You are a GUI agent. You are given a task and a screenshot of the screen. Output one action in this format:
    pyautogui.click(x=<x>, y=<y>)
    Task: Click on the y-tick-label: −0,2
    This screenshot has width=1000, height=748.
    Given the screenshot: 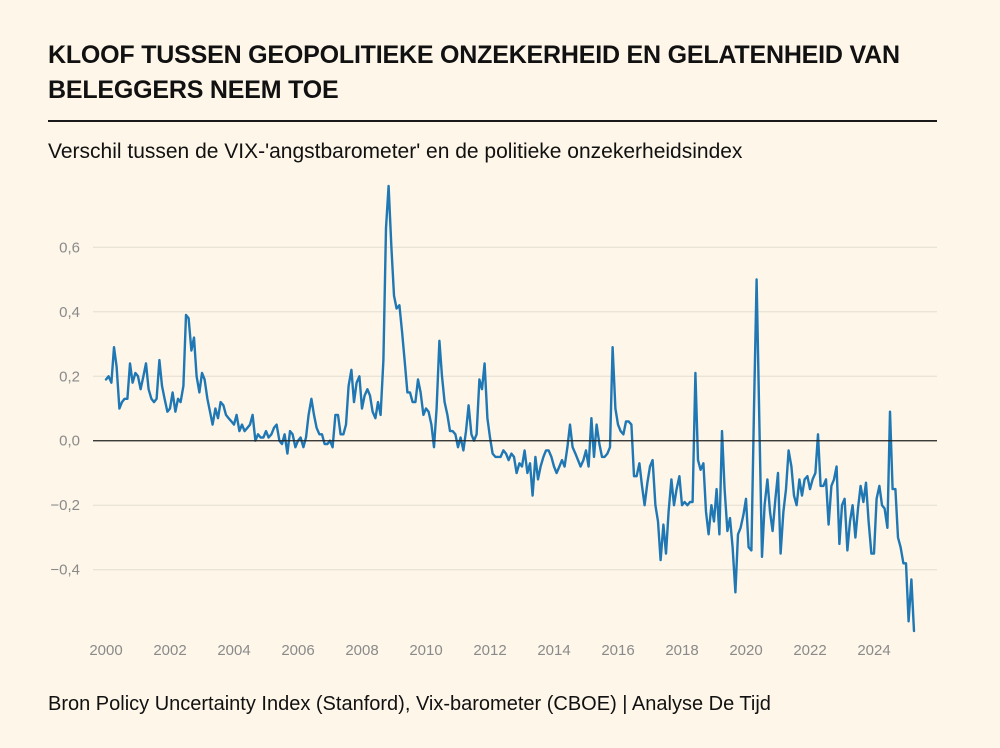 What is the action you would take?
    pyautogui.click(x=65, y=505)
    